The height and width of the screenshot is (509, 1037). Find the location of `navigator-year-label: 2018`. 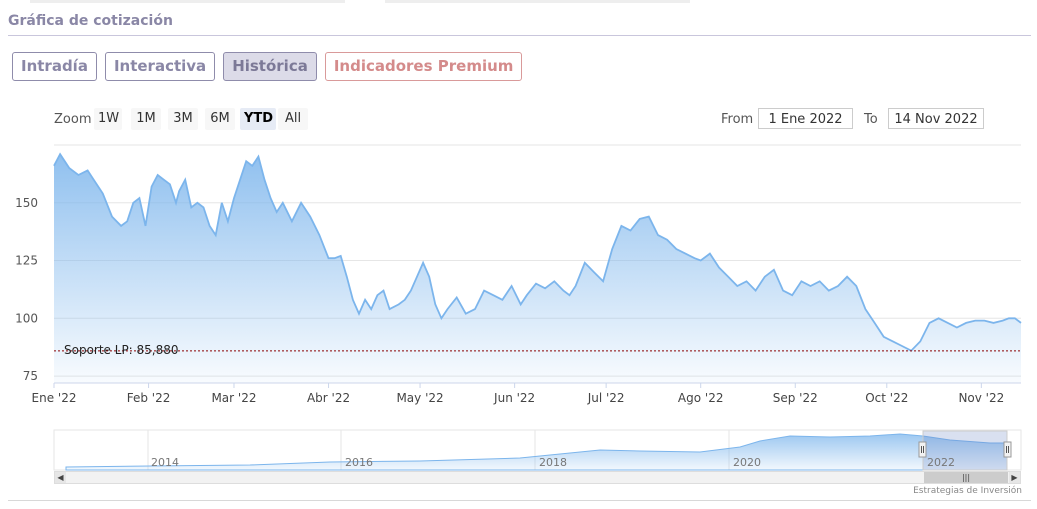

navigator-year-label: 2018 is located at coordinates (553, 462).